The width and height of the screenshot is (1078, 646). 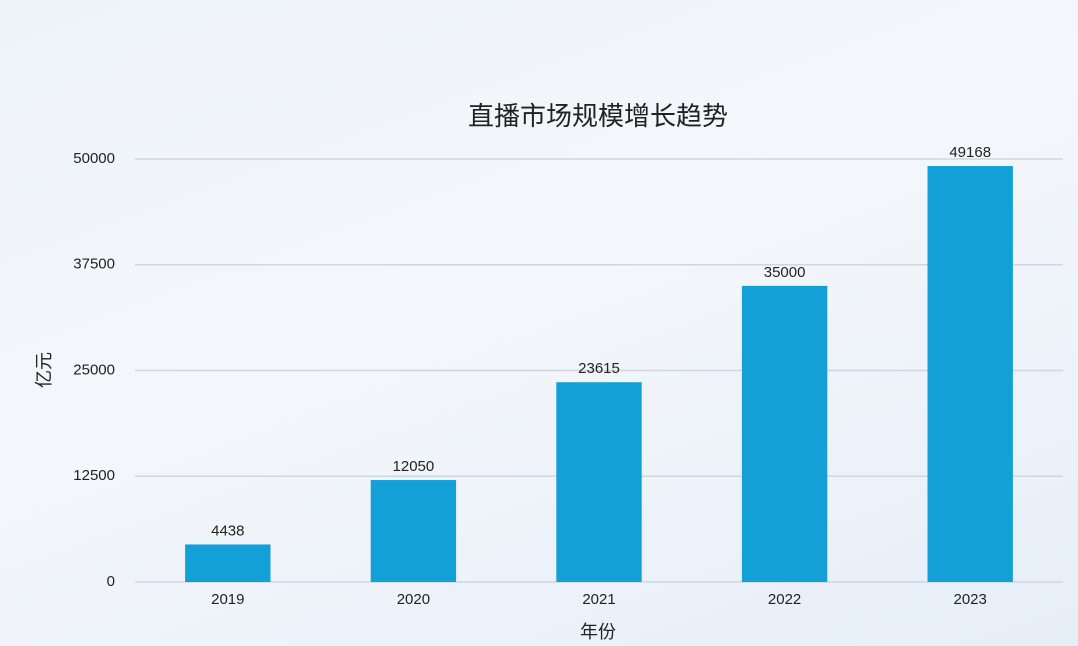 What do you see at coordinates (94, 369) in the screenshot?
I see `y-tick-label: 25000` at bounding box center [94, 369].